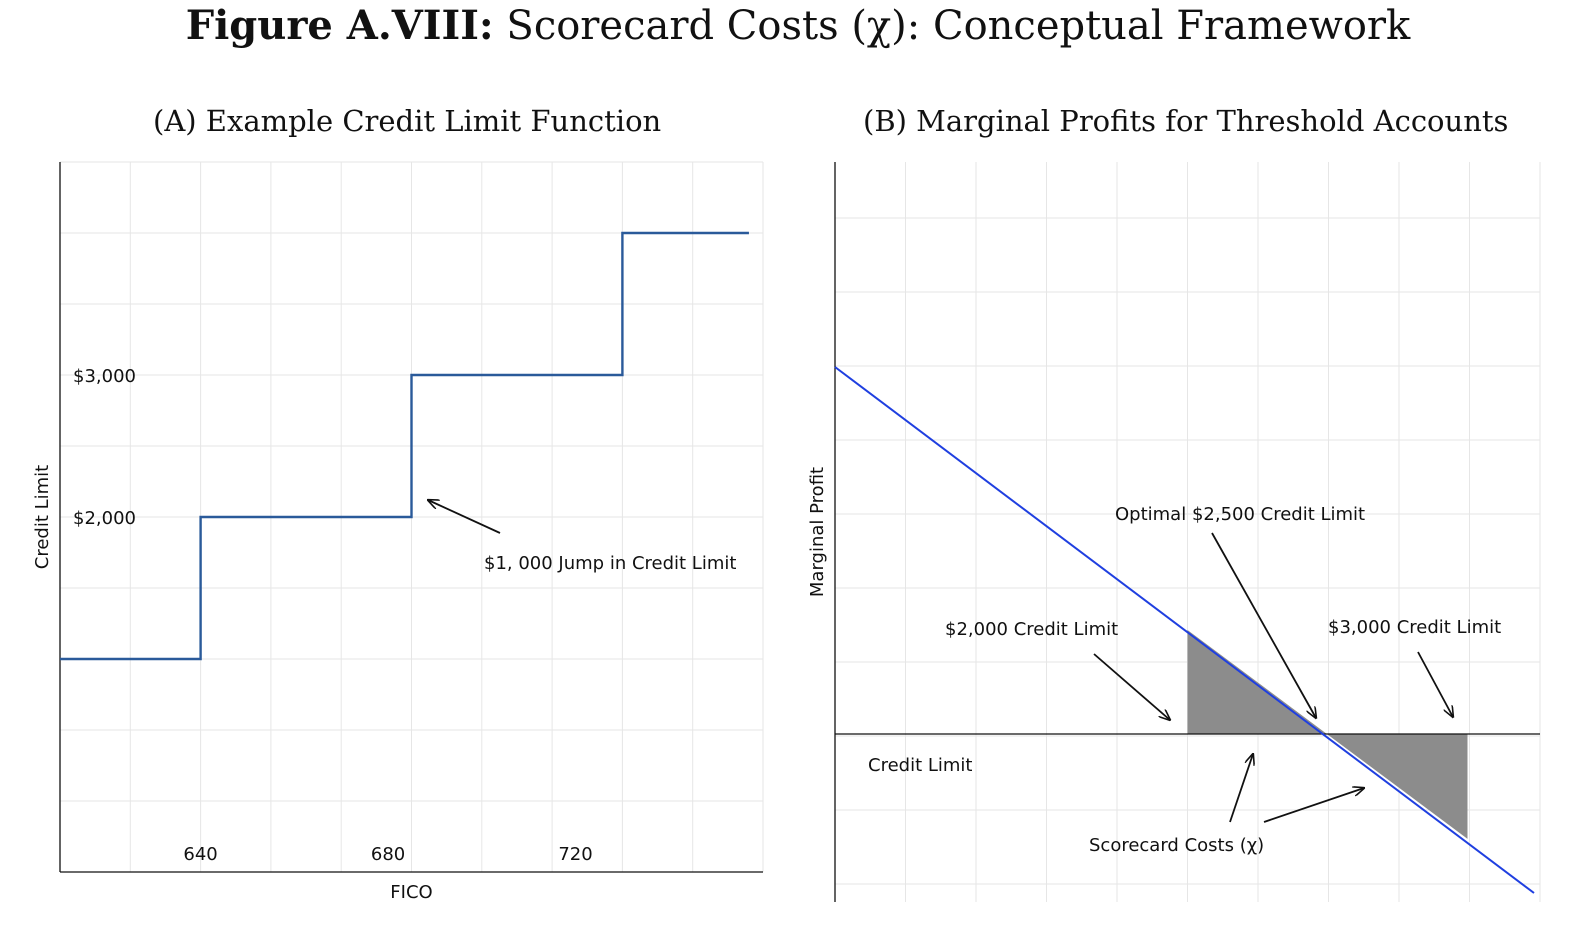 The width and height of the screenshot is (1596, 936). What do you see at coordinates (1257, 682) in the screenshot?
I see `shaded-region-left` at bounding box center [1257, 682].